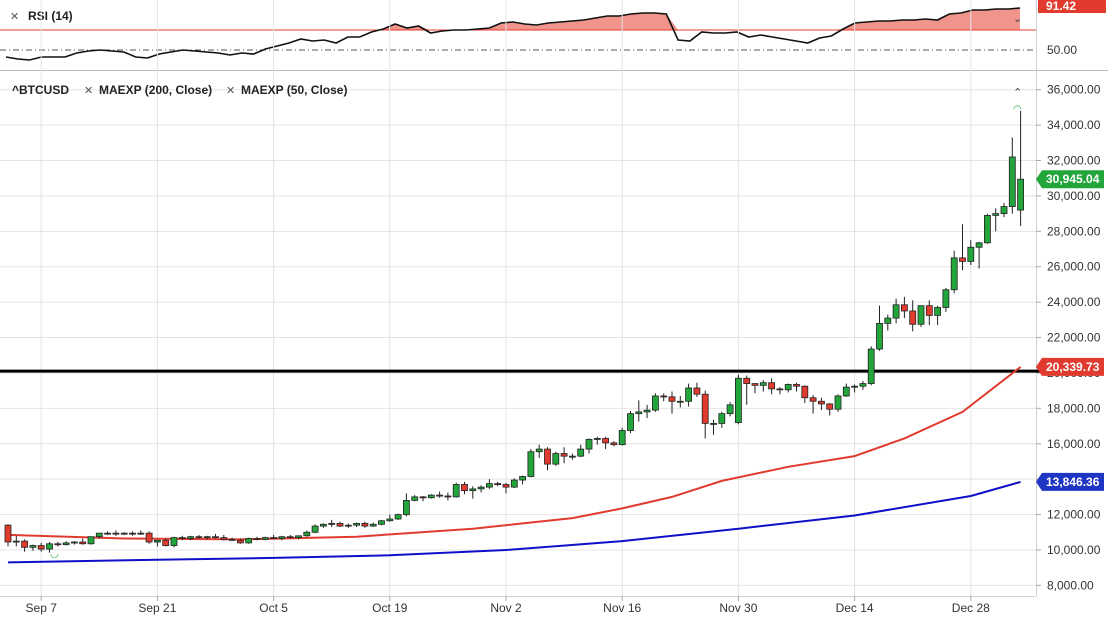 The width and height of the screenshot is (1108, 621). What do you see at coordinates (1017, 18) in the screenshot?
I see `chevron-down-icon: ⌄` at bounding box center [1017, 18].